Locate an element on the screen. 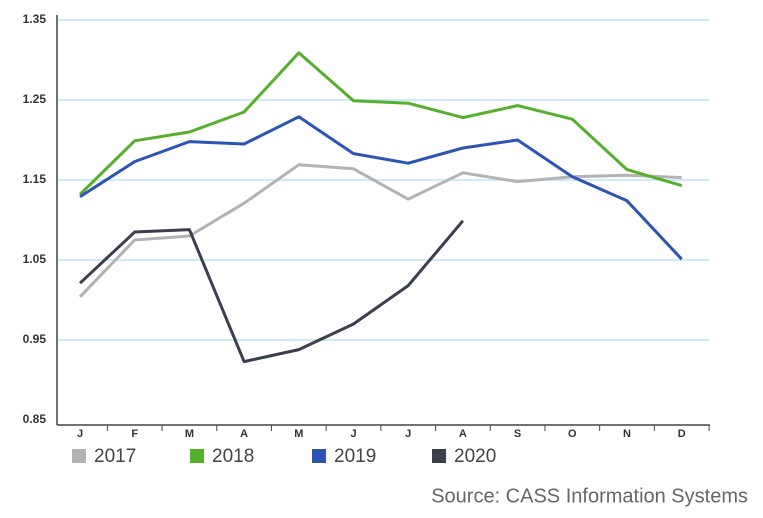  x-tick-label: N is located at coordinates (627, 434).